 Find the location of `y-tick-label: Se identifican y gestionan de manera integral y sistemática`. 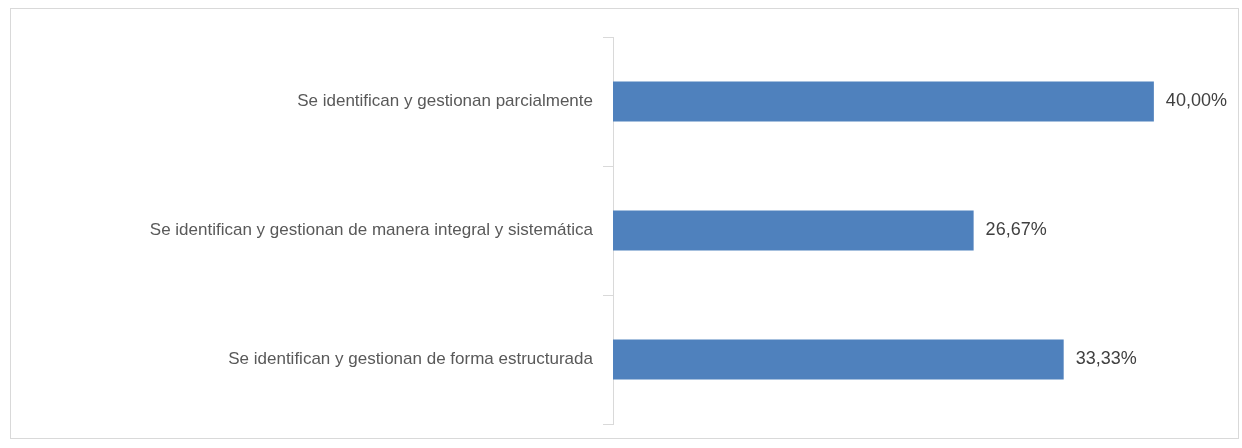

y-tick-label: Se identifican y gestionan de manera integral y sistemática is located at coordinates (371, 230).